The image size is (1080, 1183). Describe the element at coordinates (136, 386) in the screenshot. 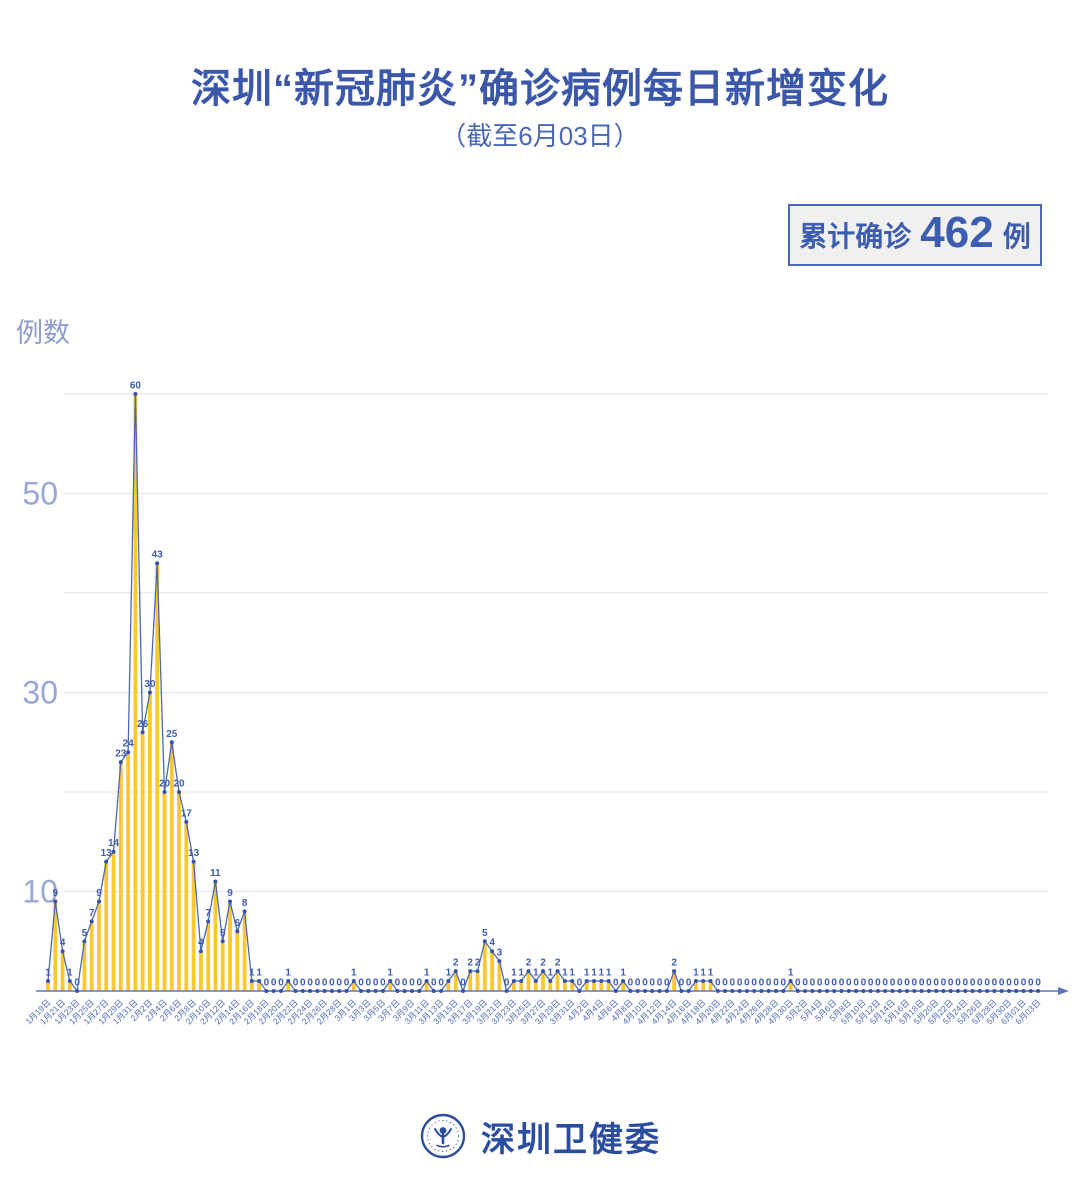

I see `svg-text: 60` at that location.